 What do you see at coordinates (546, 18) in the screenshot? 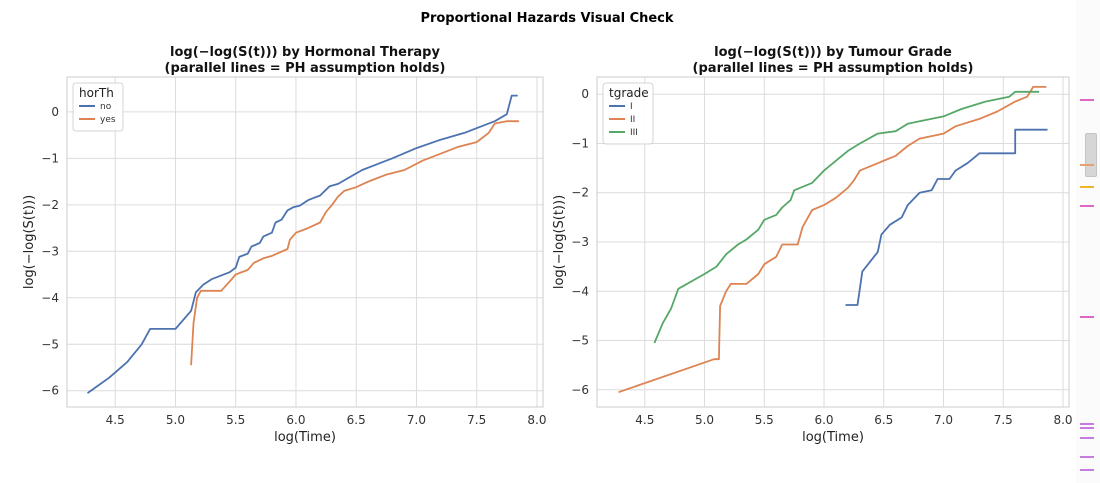
I see `figure-suptitle: Proportional Hazards Visual Check` at bounding box center [546, 18].